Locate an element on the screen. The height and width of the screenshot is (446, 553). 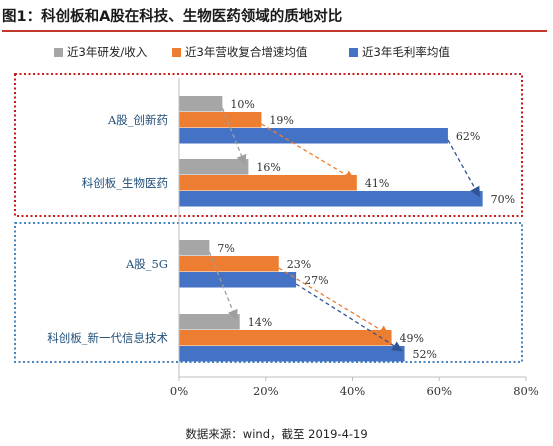
data-label-1-2: 70% is located at coordinates (503, 199).